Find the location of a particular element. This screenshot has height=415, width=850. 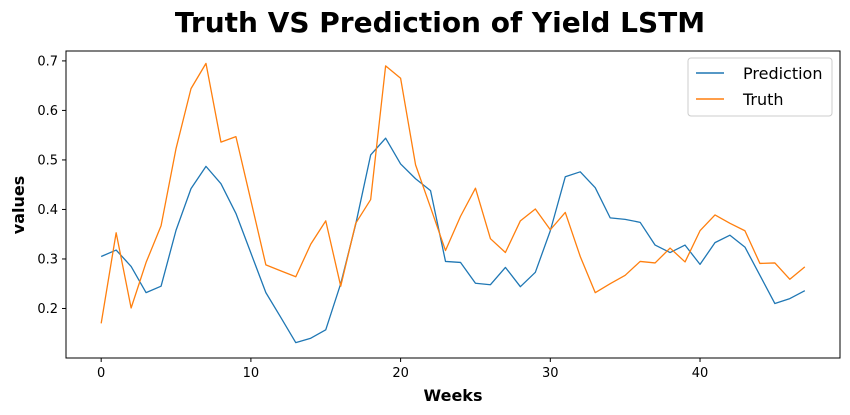

legend: Prediction Truth is located at coordinates (760, 87).